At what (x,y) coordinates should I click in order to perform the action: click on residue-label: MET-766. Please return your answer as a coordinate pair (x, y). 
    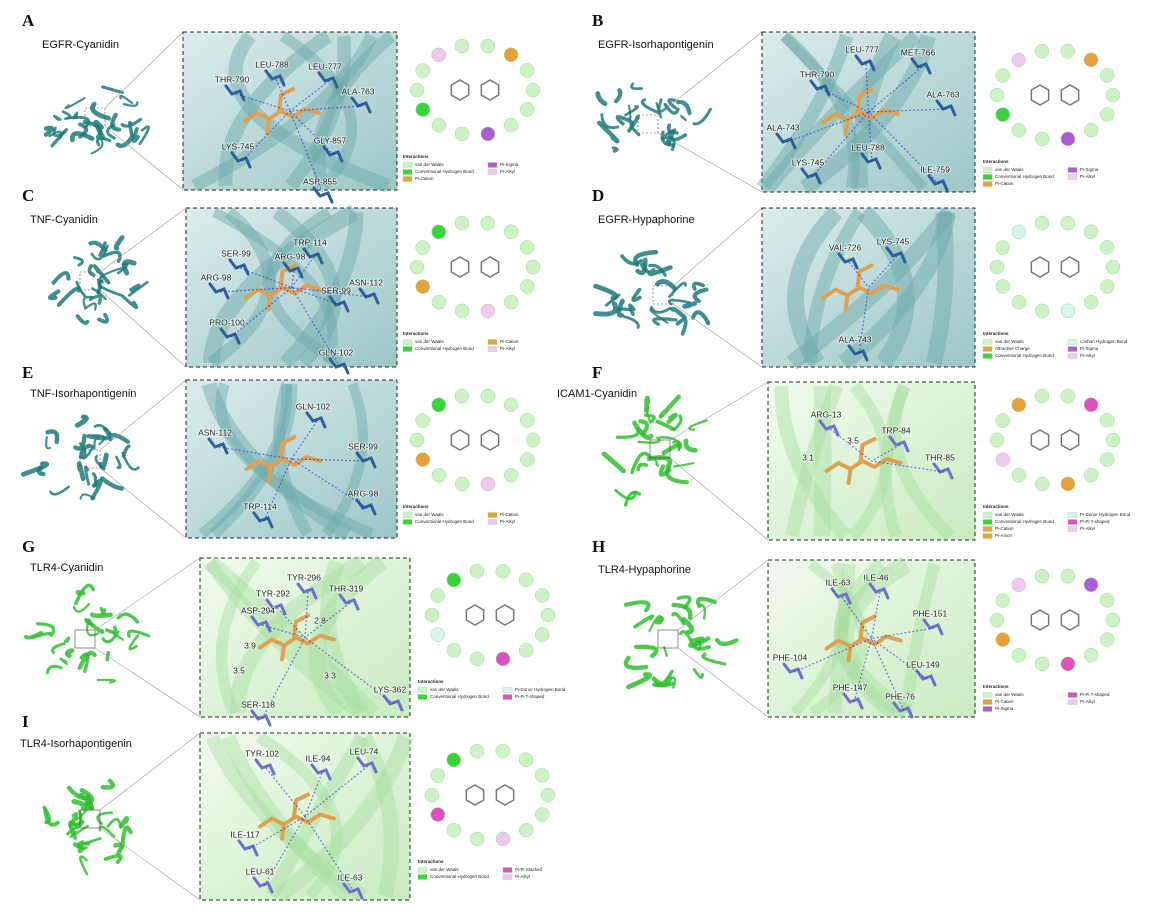
    Looking at the image, I should click on (918, 52).